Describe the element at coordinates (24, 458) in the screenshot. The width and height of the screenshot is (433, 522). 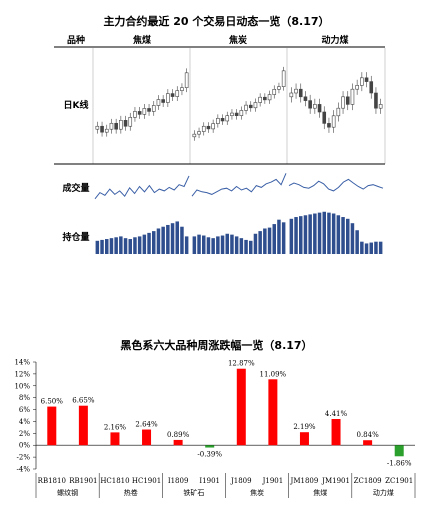
I see `y-tick-label: -2%` at that location.